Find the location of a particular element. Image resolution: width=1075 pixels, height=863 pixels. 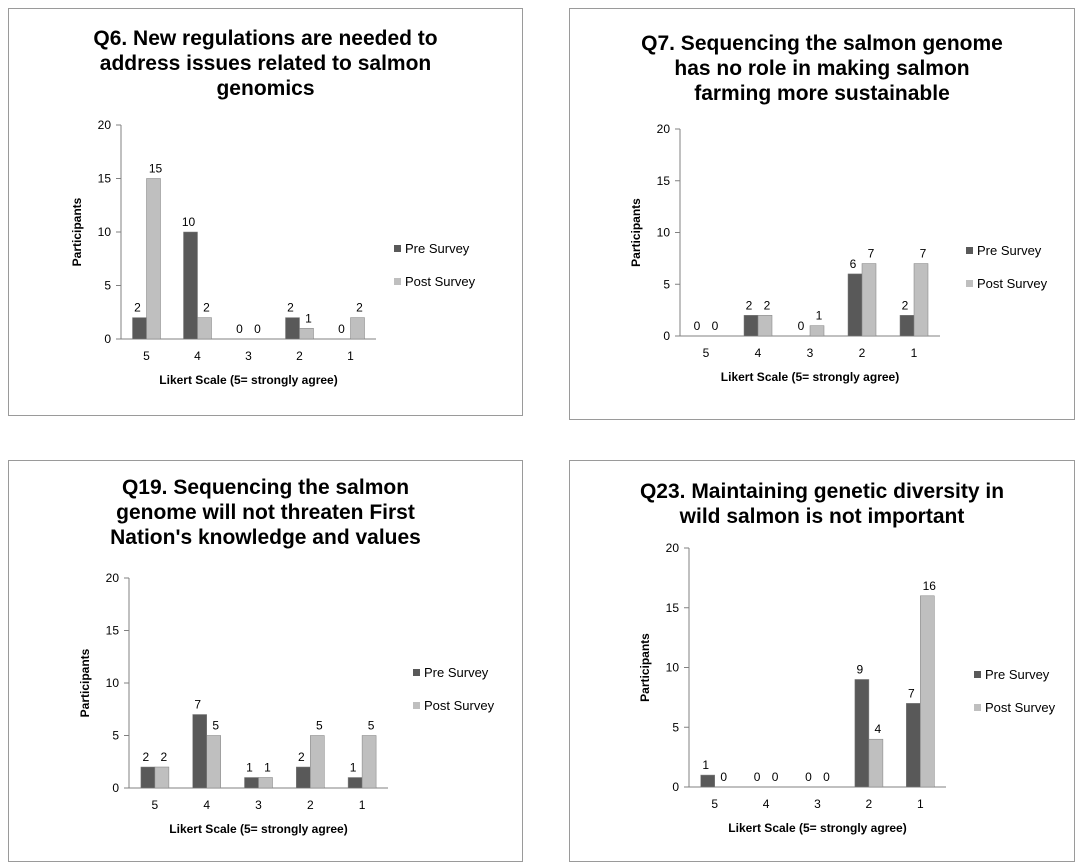

data-label: 15 is located at coordinates (156, 169).